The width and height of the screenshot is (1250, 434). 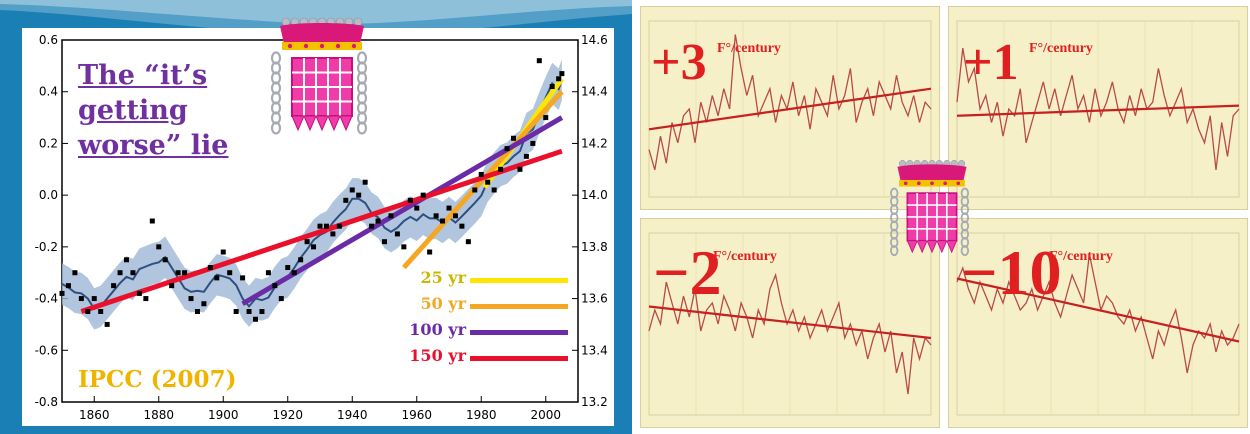 I want to click on x-tick-label: 1980, so click(x=481, y=415).